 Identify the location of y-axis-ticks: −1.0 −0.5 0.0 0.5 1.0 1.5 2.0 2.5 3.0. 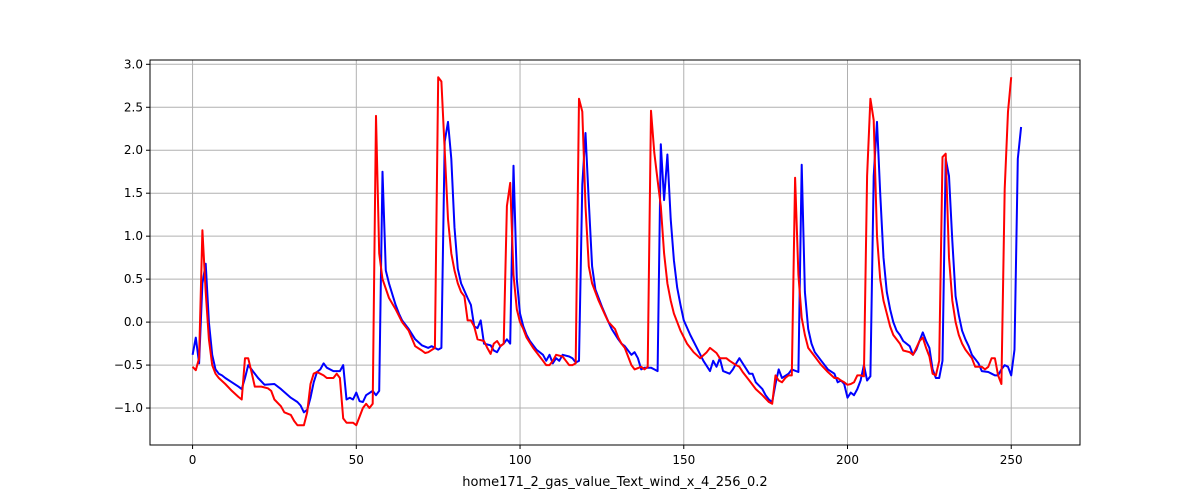
(132, 236).